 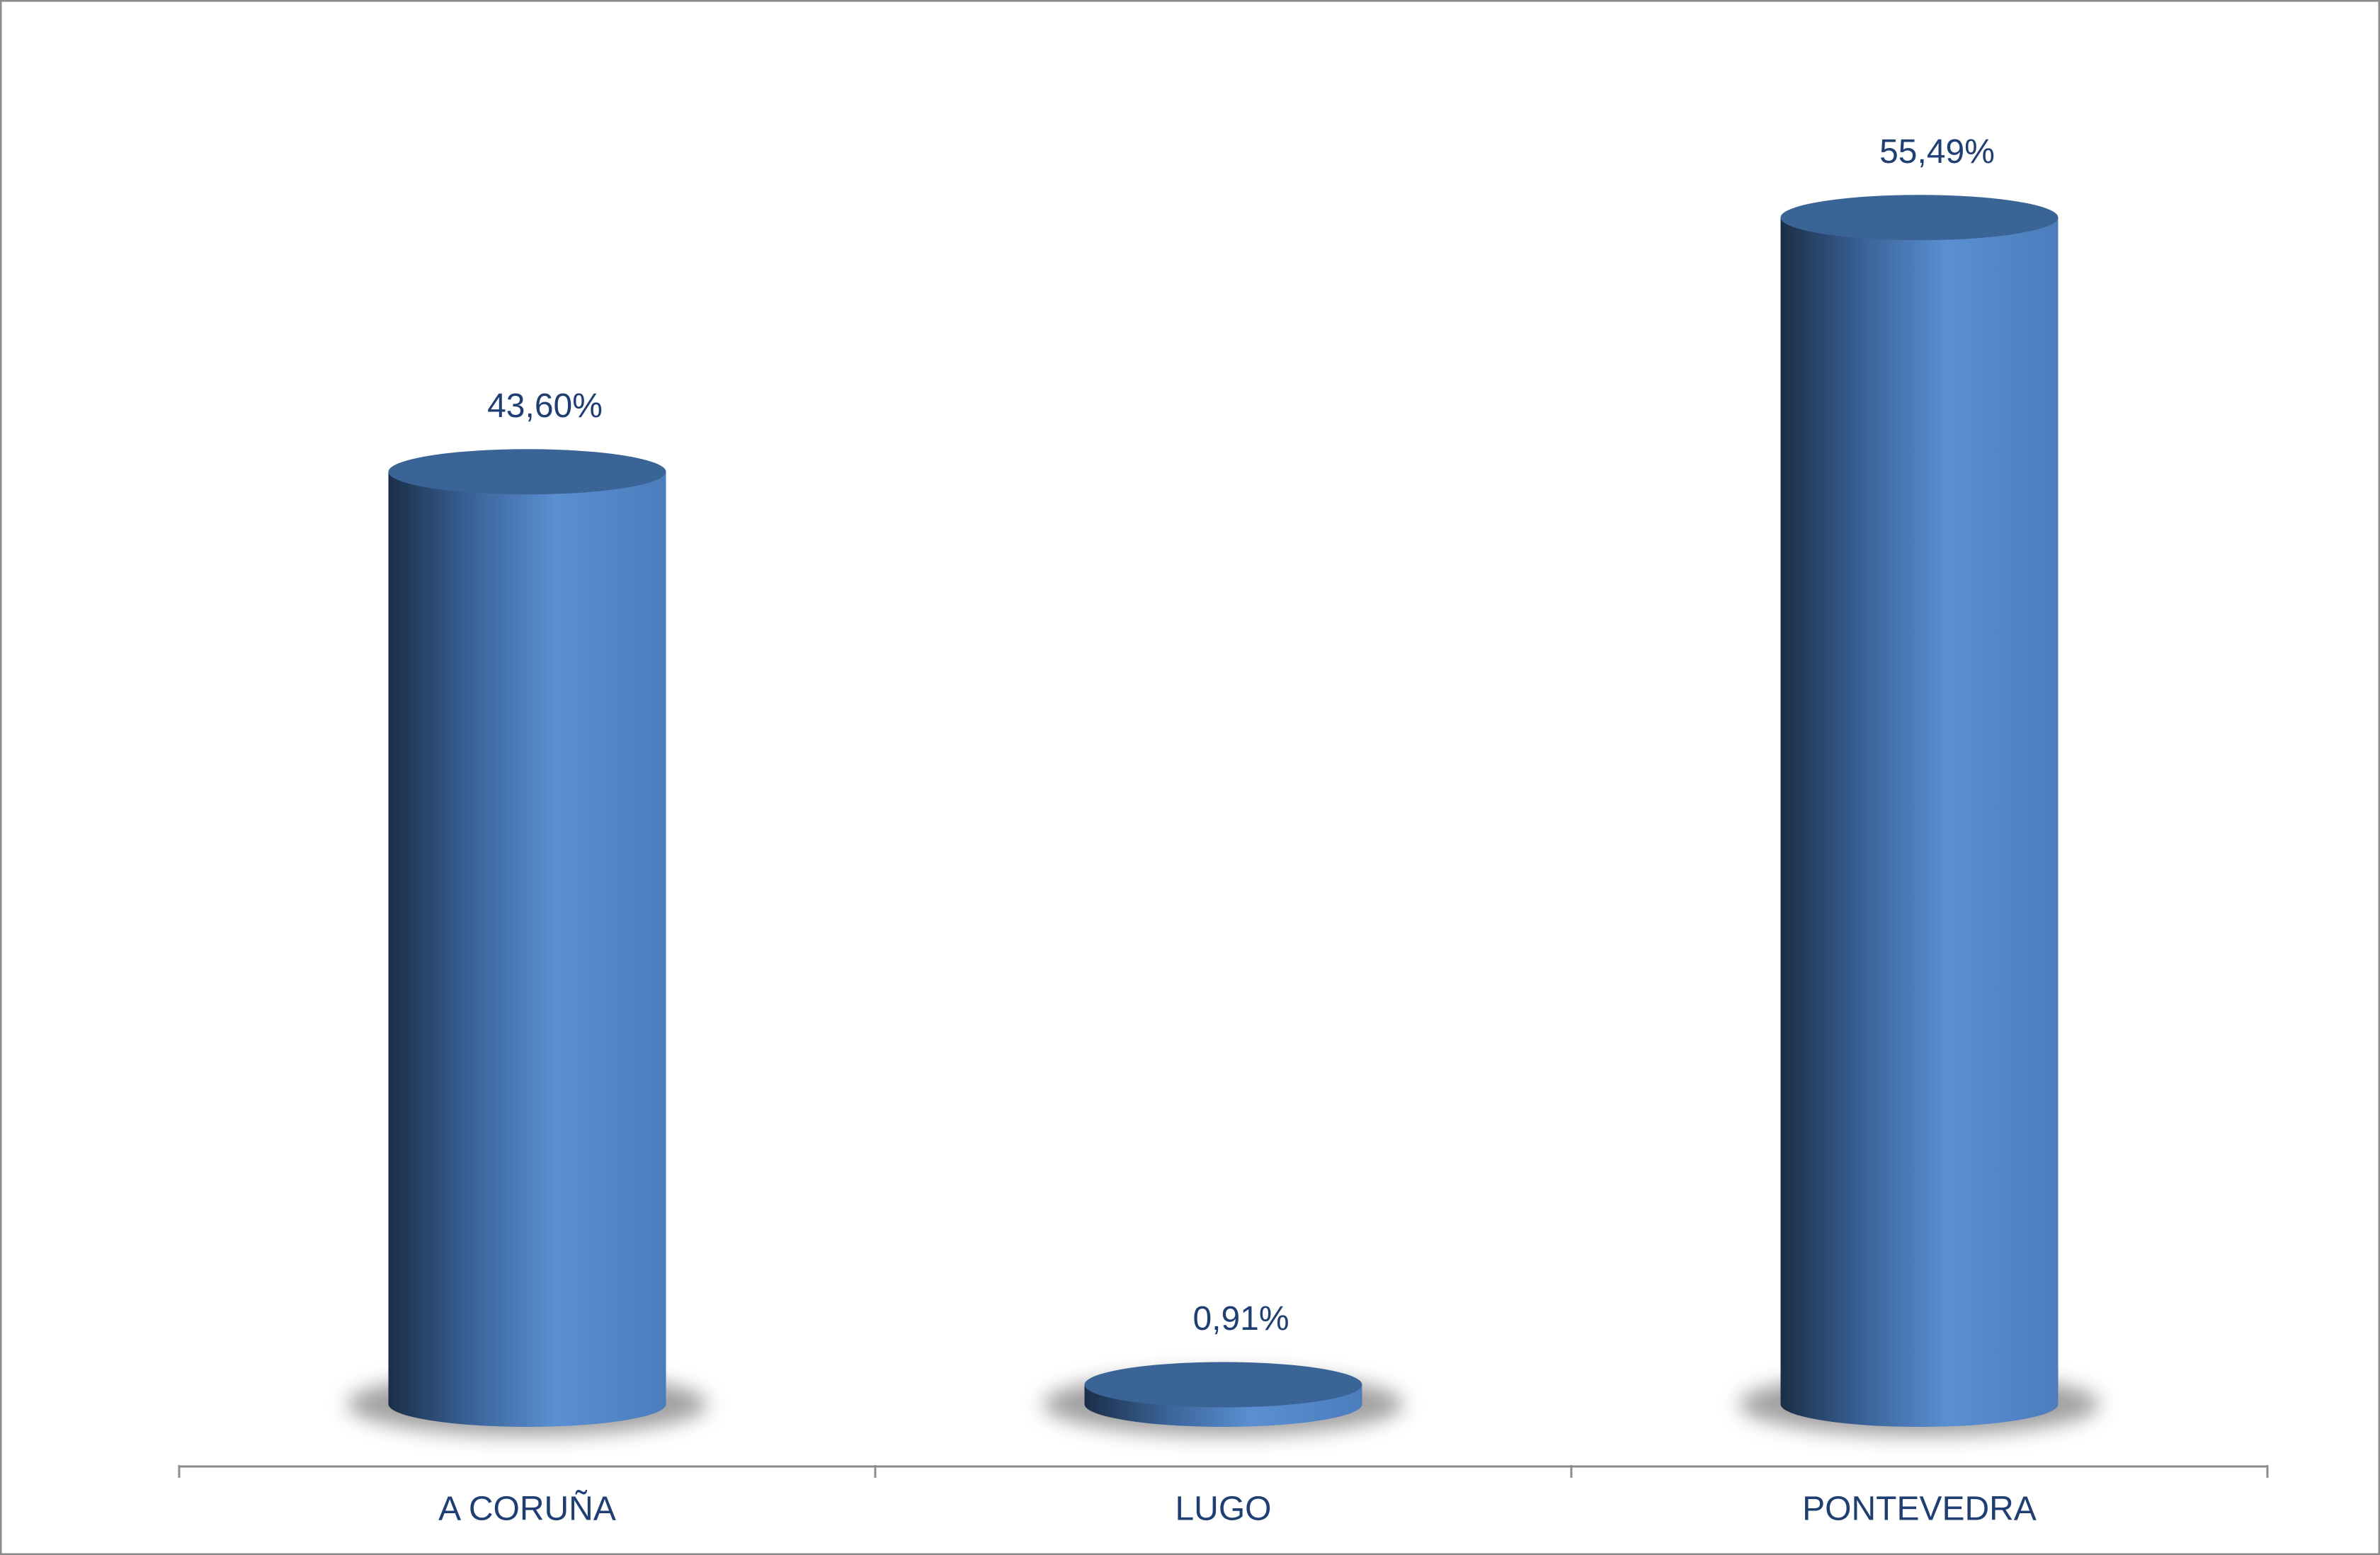 What do you see at coordinates (527, 1509) in the screenshot?
I see `x-tick-label: A CORUÑA` at bounding box center [527, 1509].